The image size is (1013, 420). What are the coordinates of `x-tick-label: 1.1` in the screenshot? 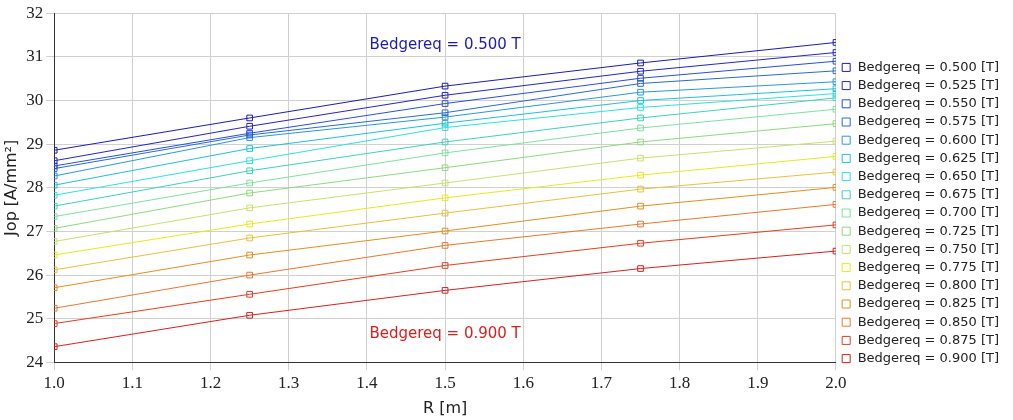 It's located at (132, 383).